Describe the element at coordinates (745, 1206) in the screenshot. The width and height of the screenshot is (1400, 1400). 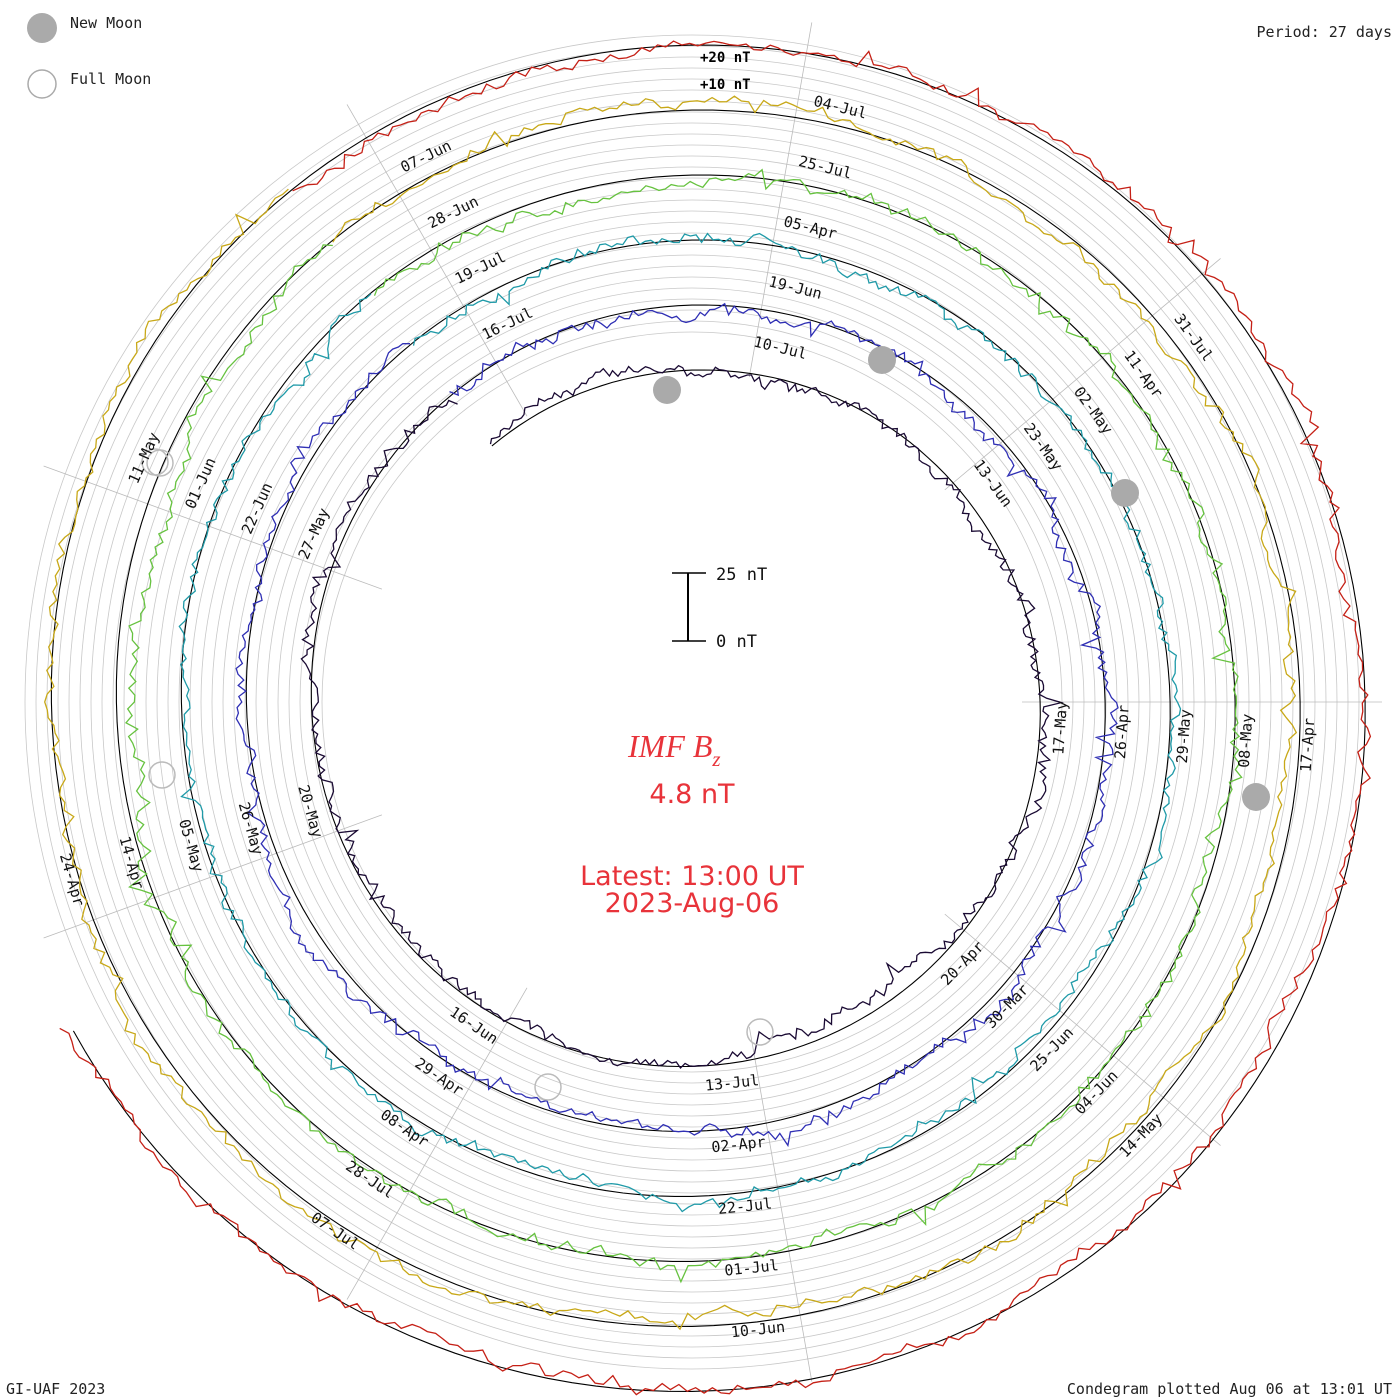
I see `date-label: 22-Jul` at that location.